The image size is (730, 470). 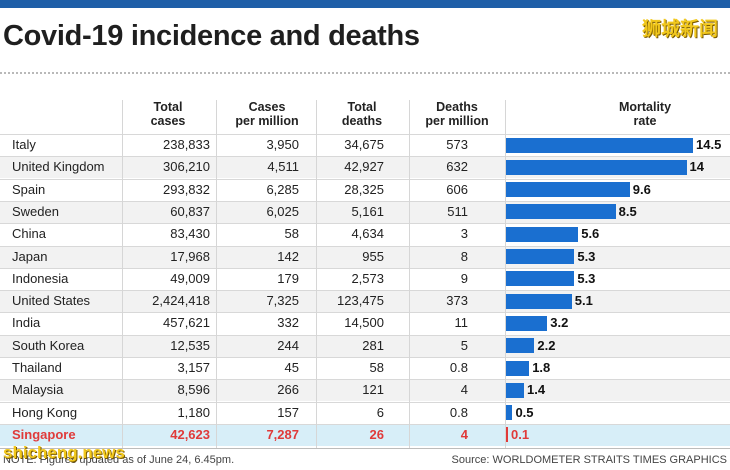 I want to click on total-deaths-cell: 34,675, so click(x=364, y=144).